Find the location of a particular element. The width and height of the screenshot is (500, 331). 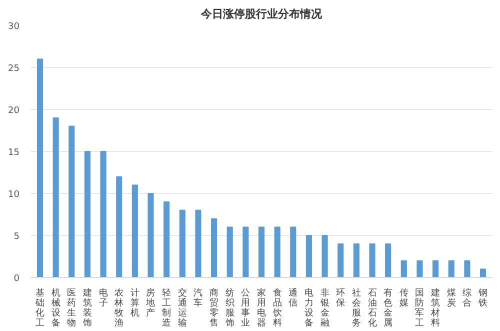

x-tick-label: 综合 is located at coordinates (467, 298).